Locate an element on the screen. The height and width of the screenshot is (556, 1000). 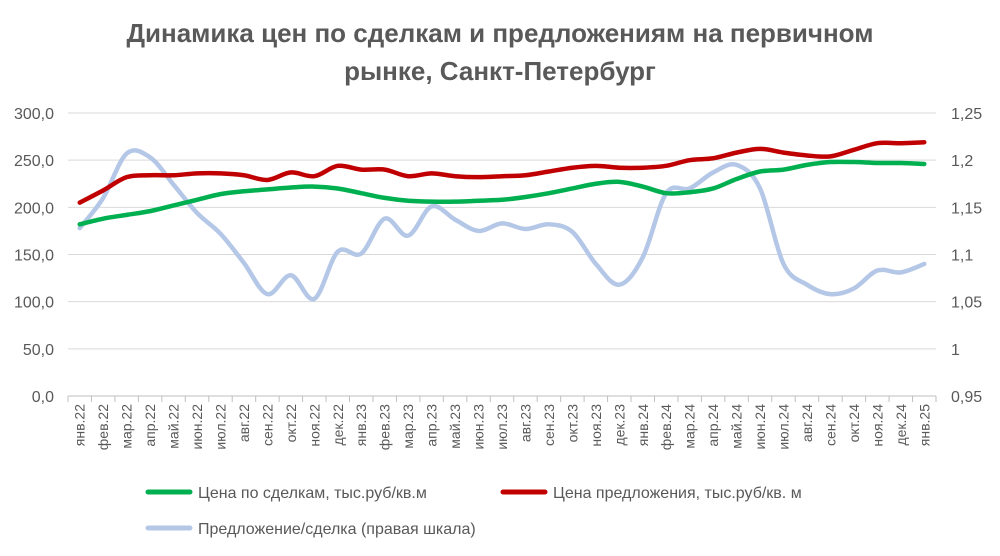
x-tick-label: июл.24 is located at coordinates (784, 427).